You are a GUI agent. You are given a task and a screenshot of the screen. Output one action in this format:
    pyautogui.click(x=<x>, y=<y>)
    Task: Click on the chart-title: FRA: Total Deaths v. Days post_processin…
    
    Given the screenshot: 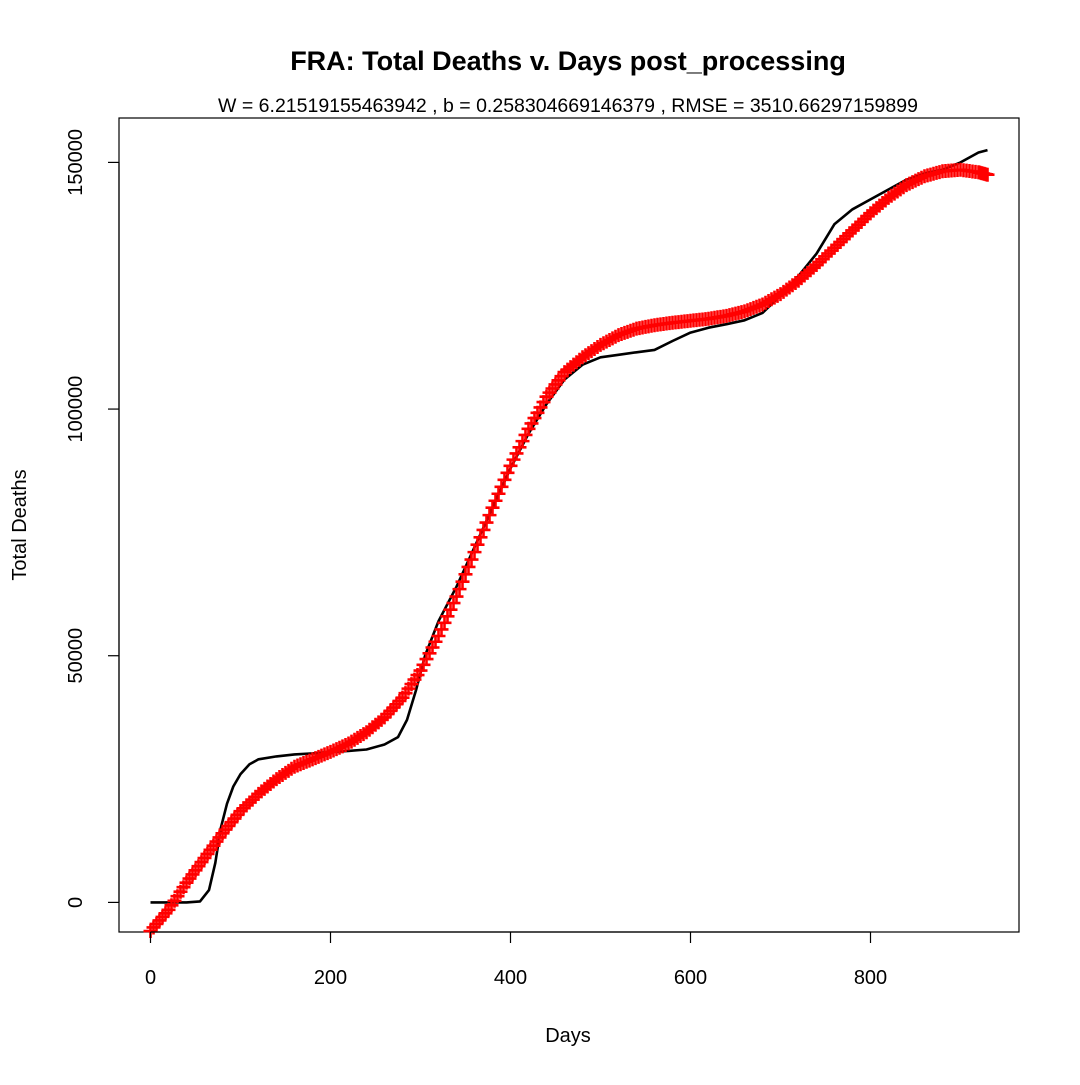 What is the action you would take?
    pyautogui.click(x=568, y=61)
    